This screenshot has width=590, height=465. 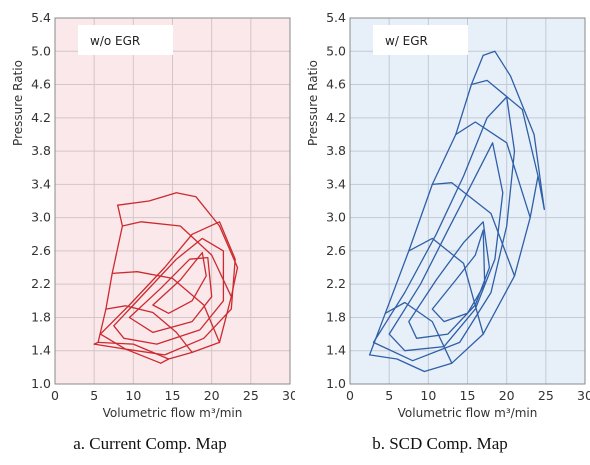 What do you see at coordinates (406, 41) in the screenshot?
I see `legend-label: w/ EGR` at bounding box center [406, 41].